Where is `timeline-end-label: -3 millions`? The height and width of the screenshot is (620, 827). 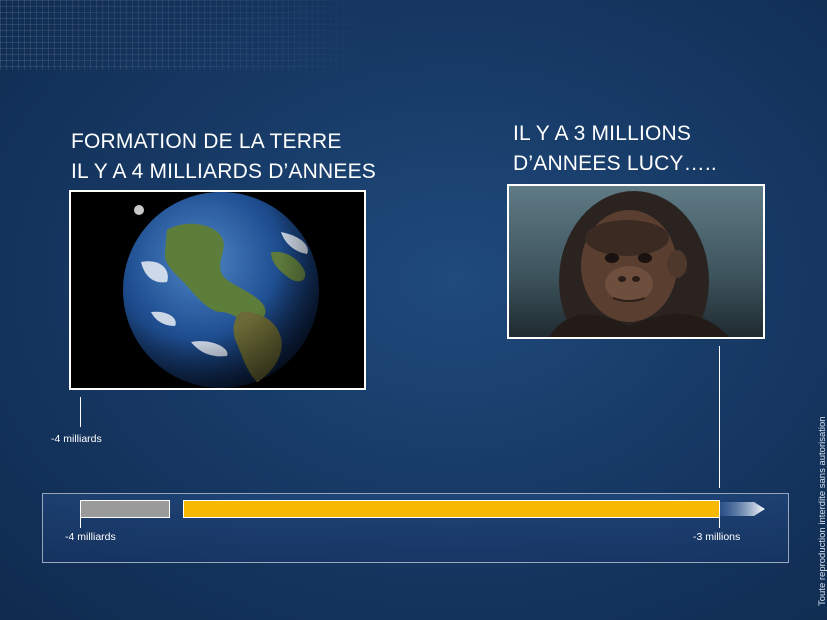
timeline-end-label: -3 millions is located at coordinates (717, 537).